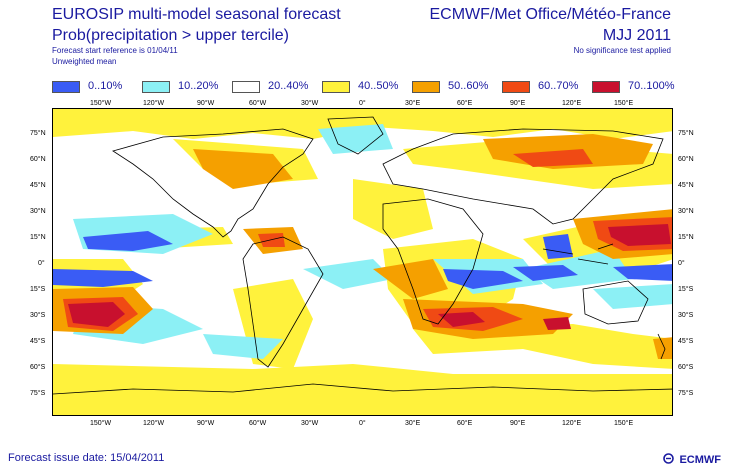  What do you see at coordinates (686, 341) in the screenshot?
I see `lat-label-right: 45°S` at bounding box center [686, 341].